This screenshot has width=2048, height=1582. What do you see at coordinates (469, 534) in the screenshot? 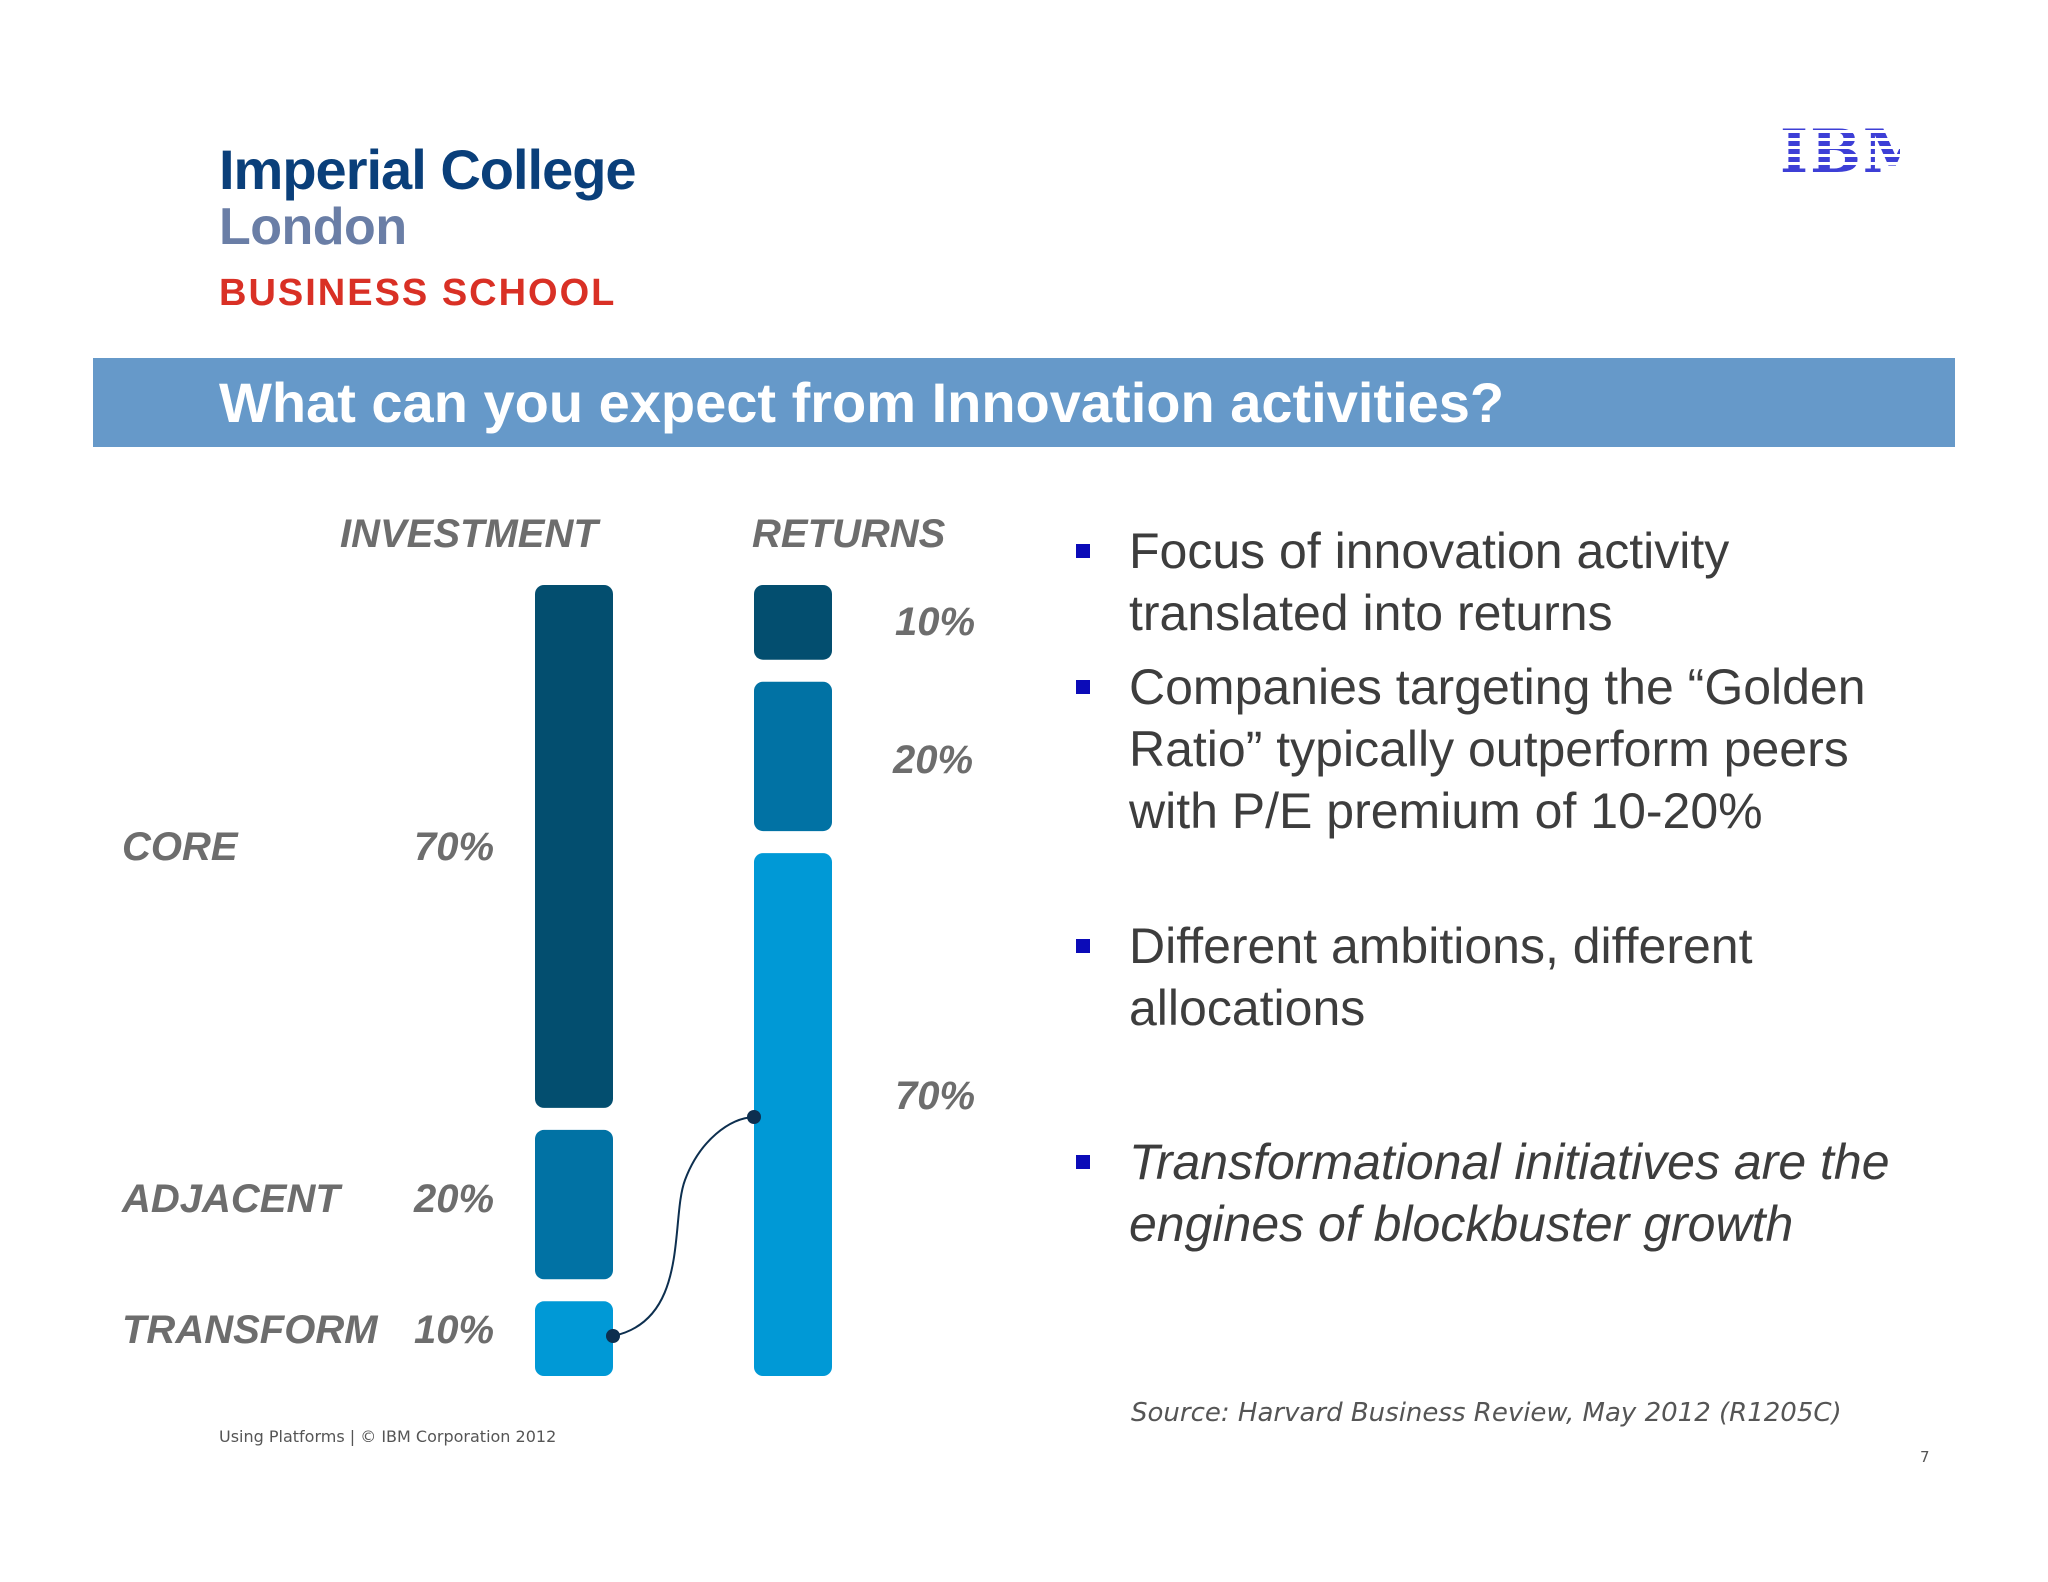
I see `investment-header: INVESTMENT` at bounding box center [469, 534].